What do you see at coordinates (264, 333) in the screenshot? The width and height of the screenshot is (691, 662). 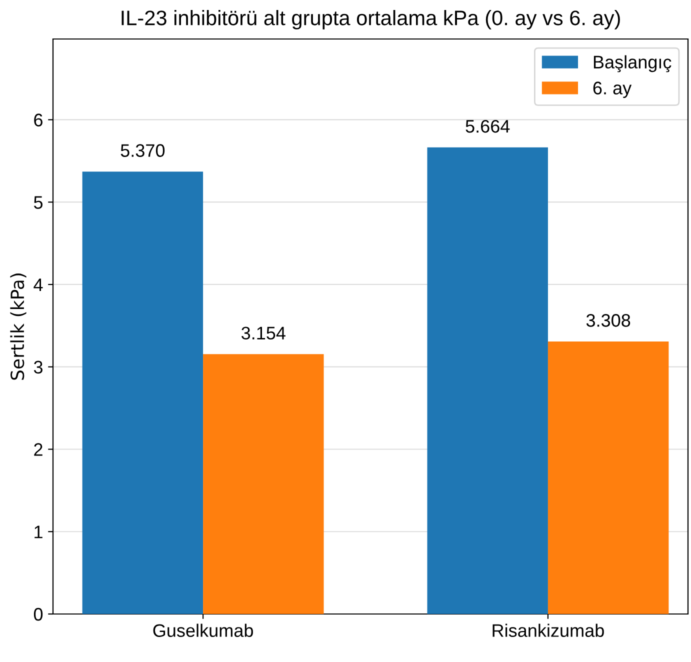 I see `data-label: 3.154` at bounding box center [264, 333].